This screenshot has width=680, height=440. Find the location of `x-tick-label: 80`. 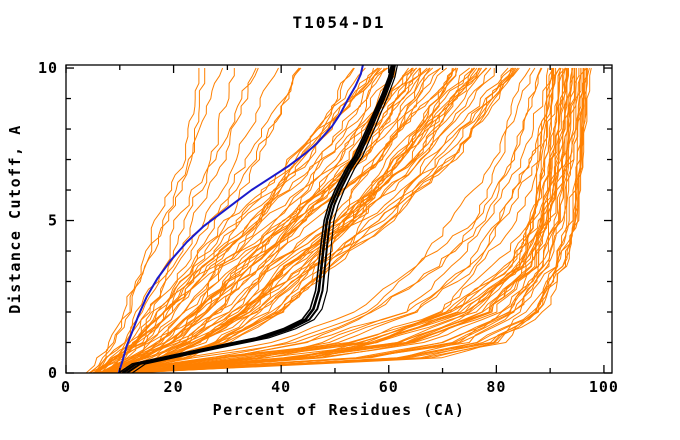

x-tick-label: 80 is located at coordinates (496, 387).